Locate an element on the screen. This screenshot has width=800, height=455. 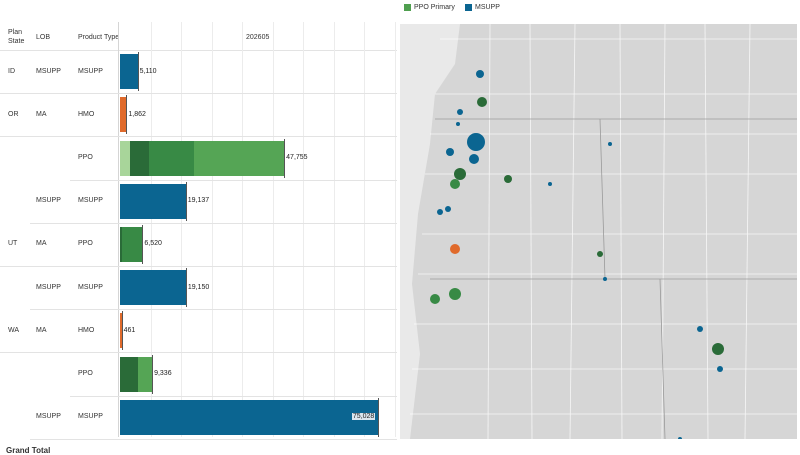
cell-plan-state: WA is located at coordinates (14, 330).